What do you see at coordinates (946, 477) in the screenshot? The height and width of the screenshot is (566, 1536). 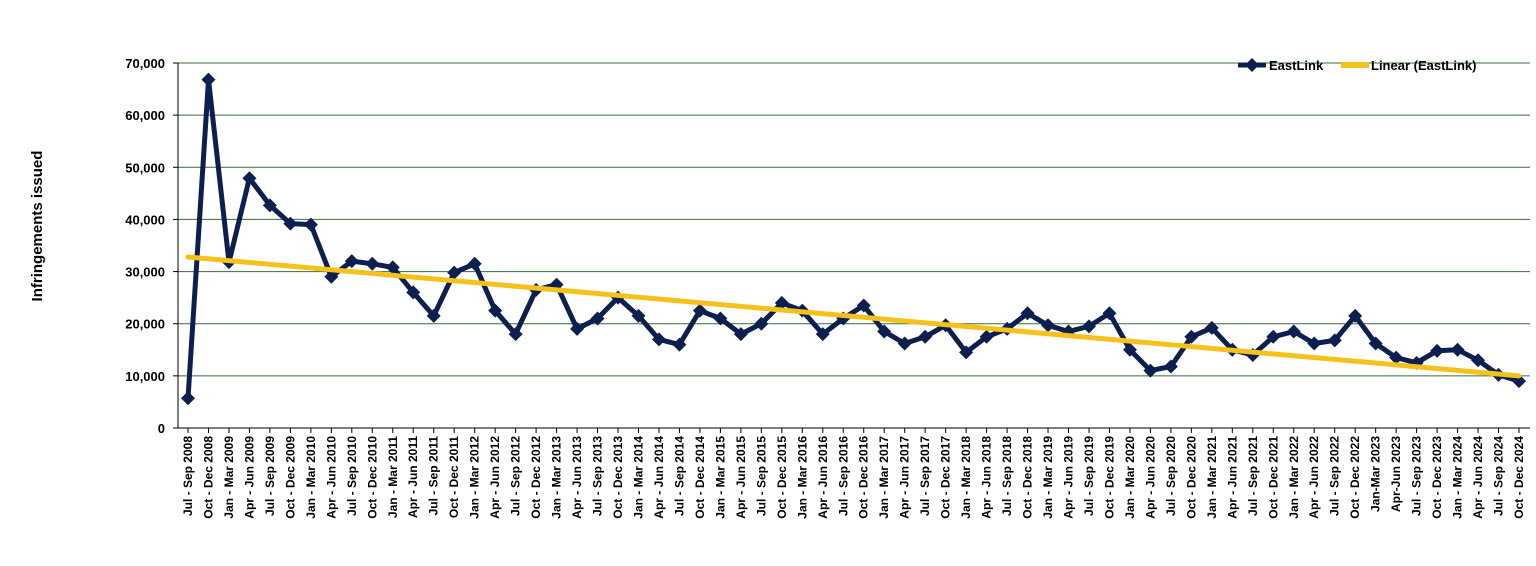 I see `x-tick-label: Oct - Dec 2017` at bounding box center [946, 477].